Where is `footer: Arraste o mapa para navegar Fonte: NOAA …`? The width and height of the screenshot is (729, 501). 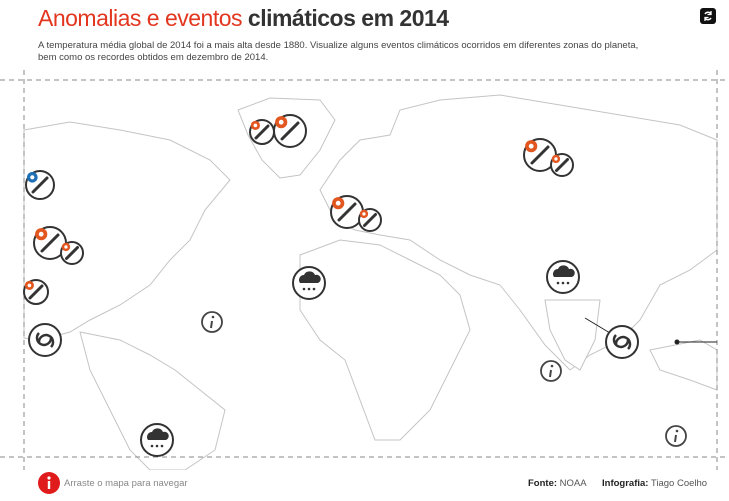 footer: Arraste o mapa para navegar Fonte: NOAA … is located at coordinates (364, 483).